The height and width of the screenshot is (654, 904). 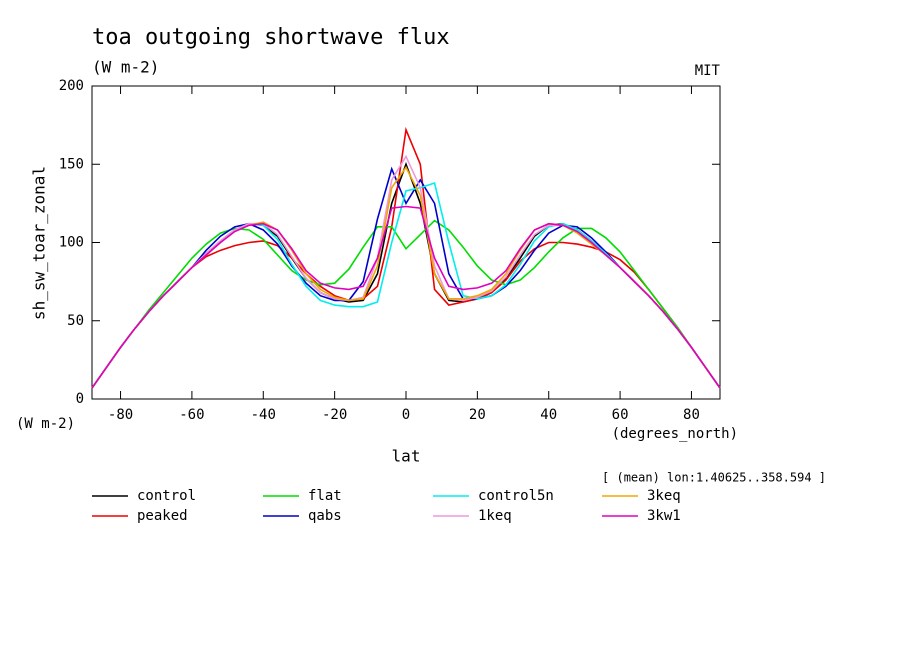 What do you see at coordinates (406, 415) in the screenshot?
I see `x-tick-label: 0` at bounding box center [406, 415].